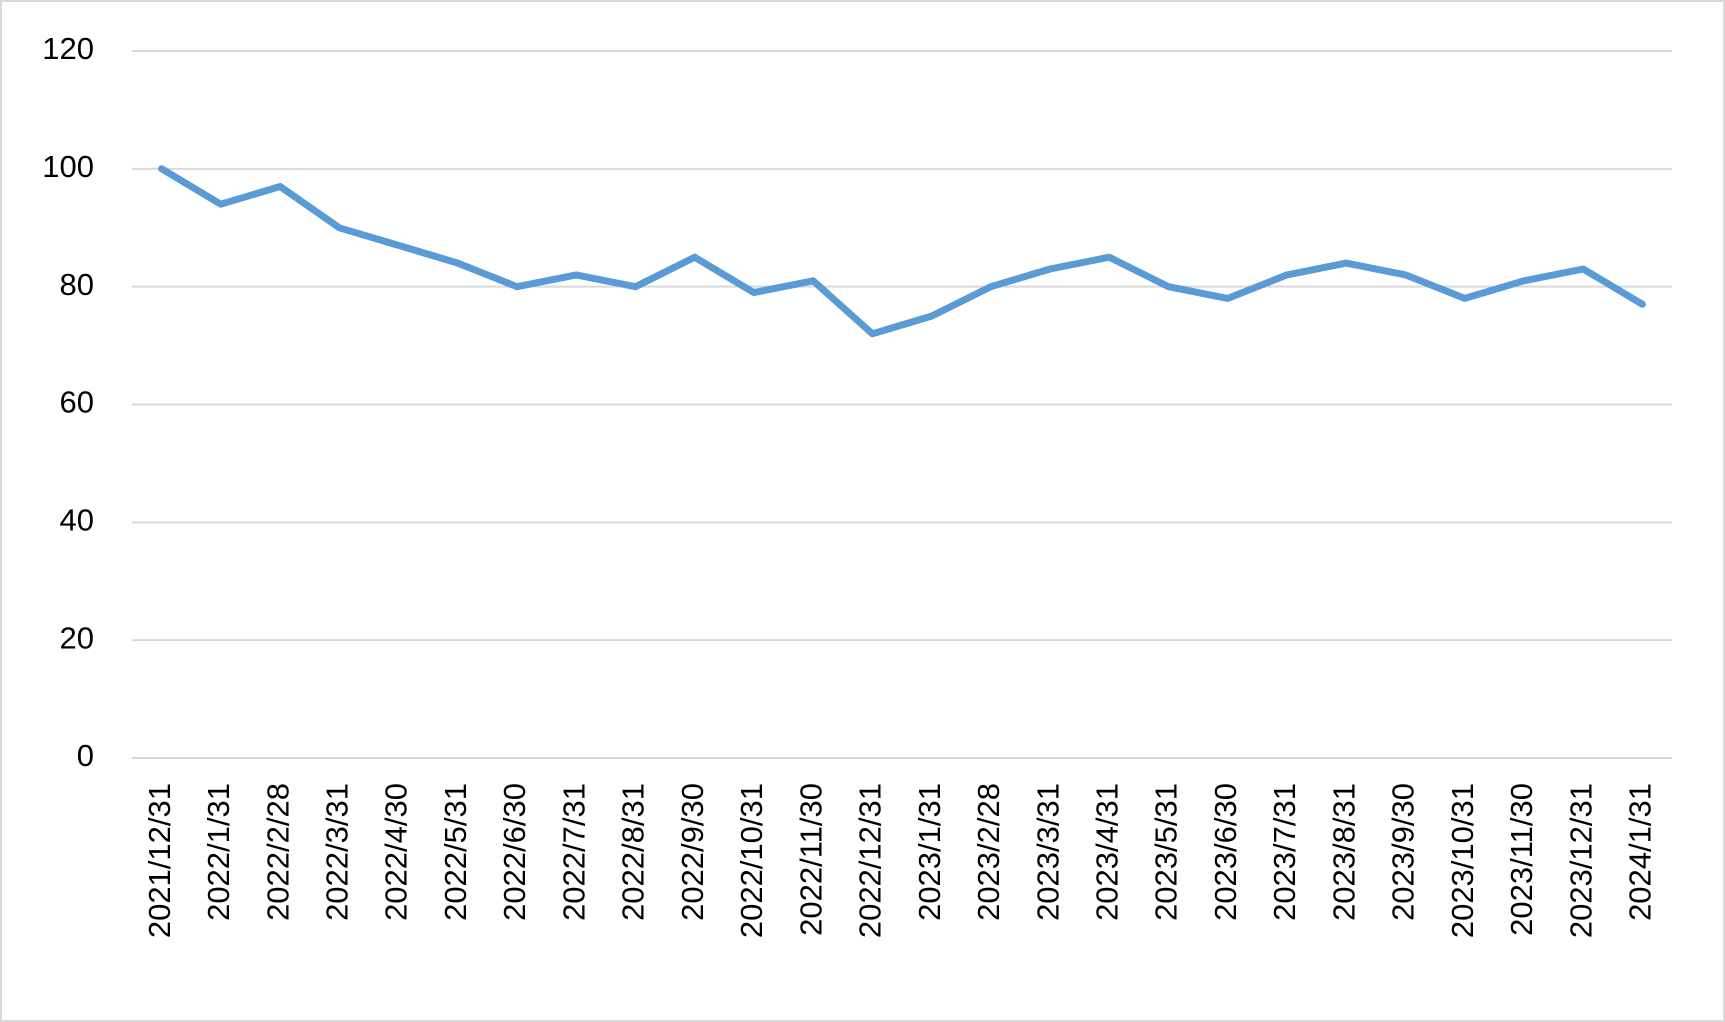 The width and height of the screenshot is (1725, 1022). Describe the element at coordinates (1166, 852) in the screenshot. I see `x-tick-label: 2023/5/31` at that location.